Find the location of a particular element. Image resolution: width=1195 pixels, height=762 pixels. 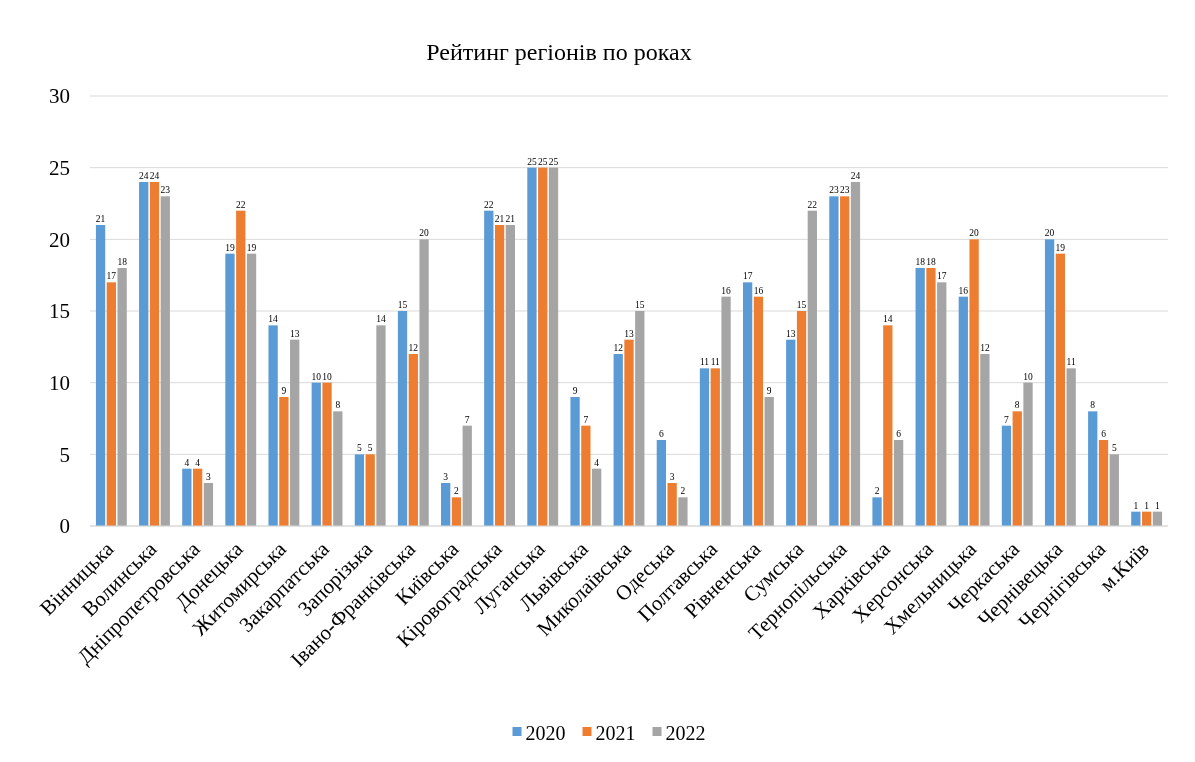

y-tick-label: 25 is located at coordinates (59, 168).